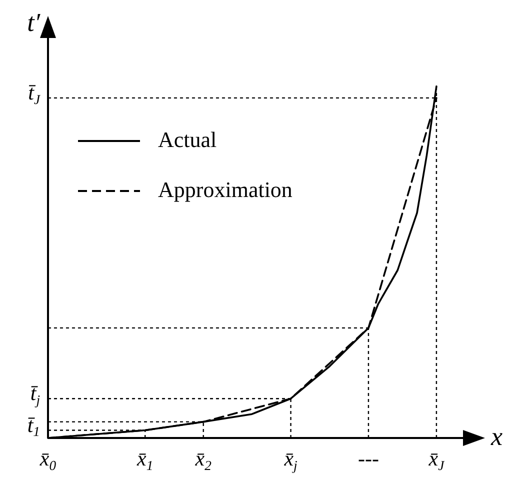  I want to click on legend-label: Actual, so click(187, 139).